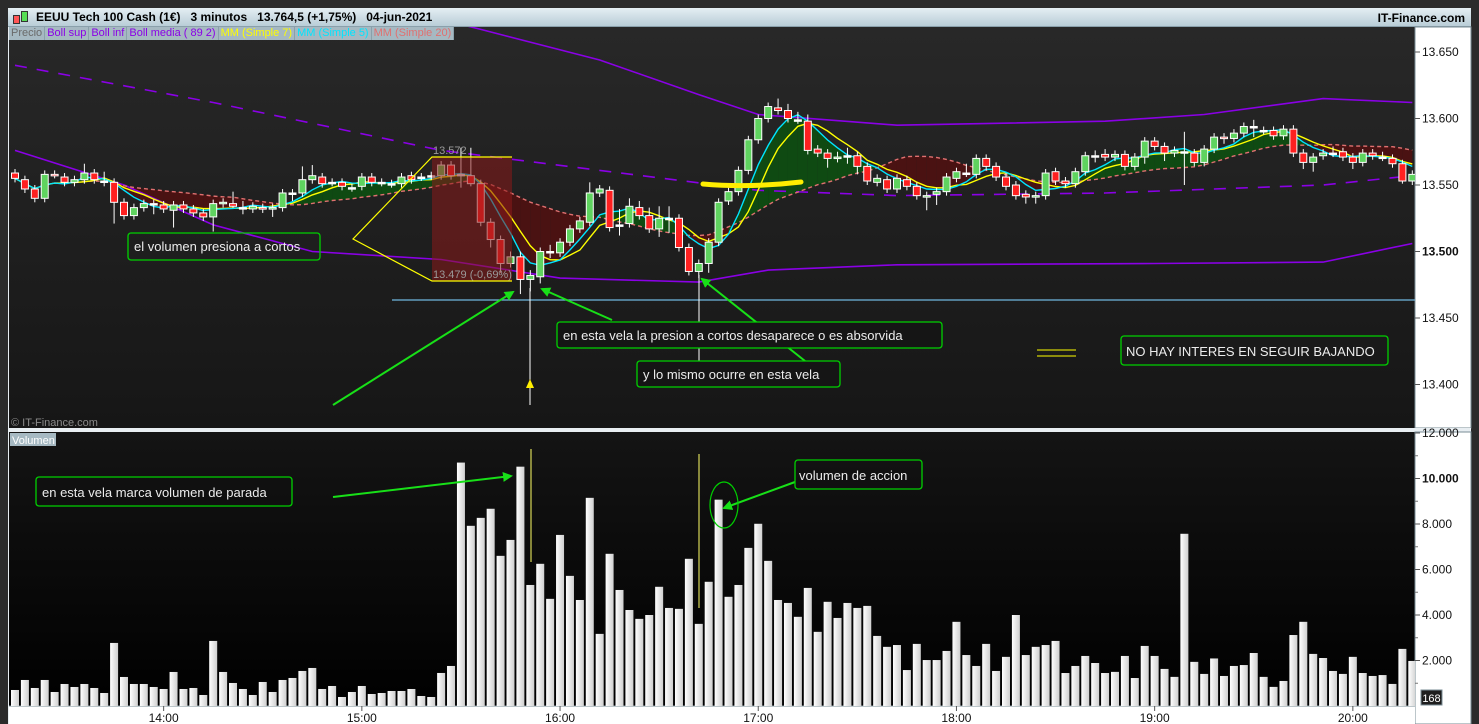  I want to click on legend-boll-sup: Boll sup, so click(67, 33).